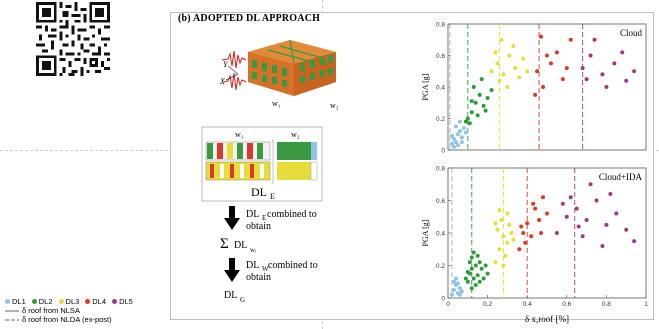  I want to click on legend-item: DL4, so click(95, 301).